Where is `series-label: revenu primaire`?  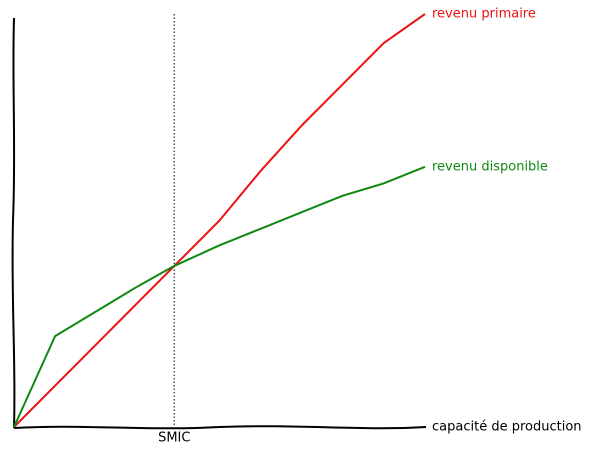
series-label: revenu primaire is located at coordinates (484, 14).